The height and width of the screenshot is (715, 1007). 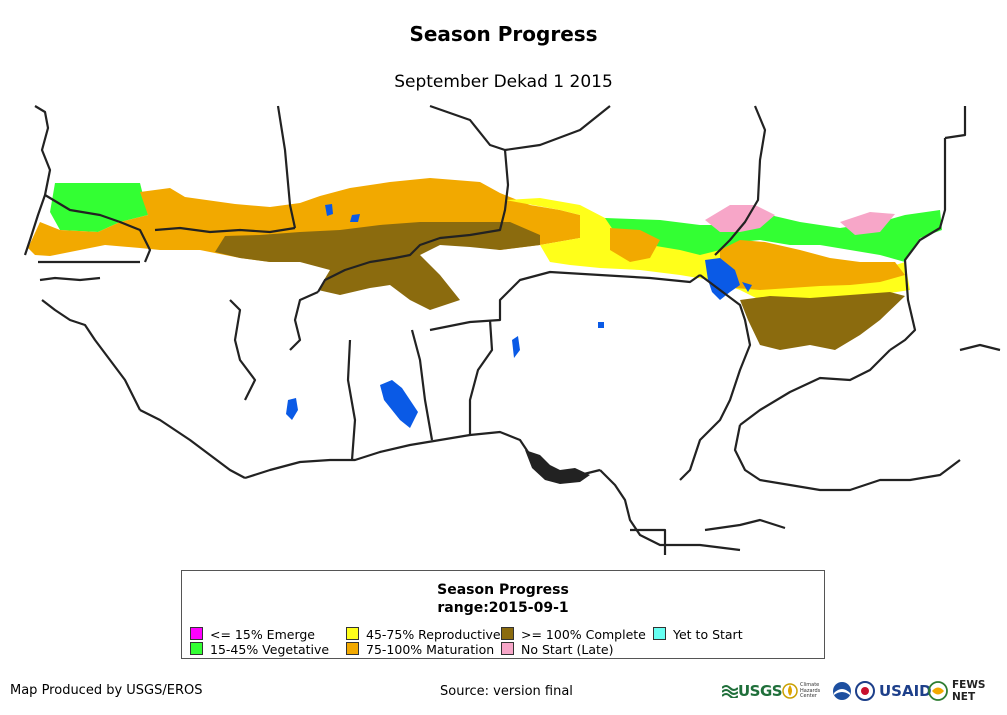 I want to click on legend-title-text: Season Progress, so click(x=503, y=590).